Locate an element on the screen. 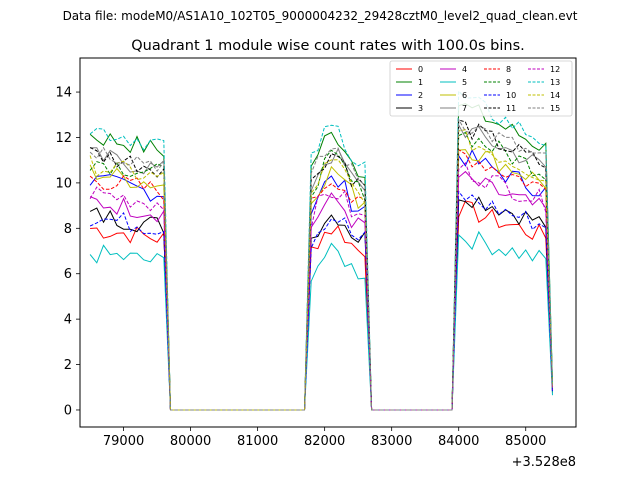 The width and height of the screenshot is (640, 480). x-tick-label-5: 84000 is located at coordinates (458, 441).